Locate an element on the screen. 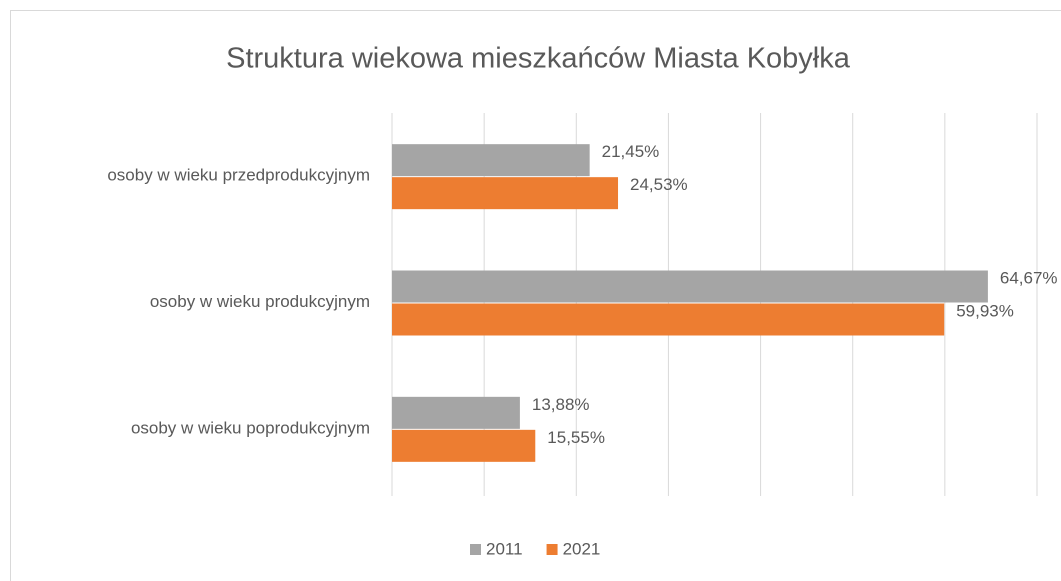 This screenshot has height=581, width=1061. data-label: 21,45% is located at coordinates (631, 151).